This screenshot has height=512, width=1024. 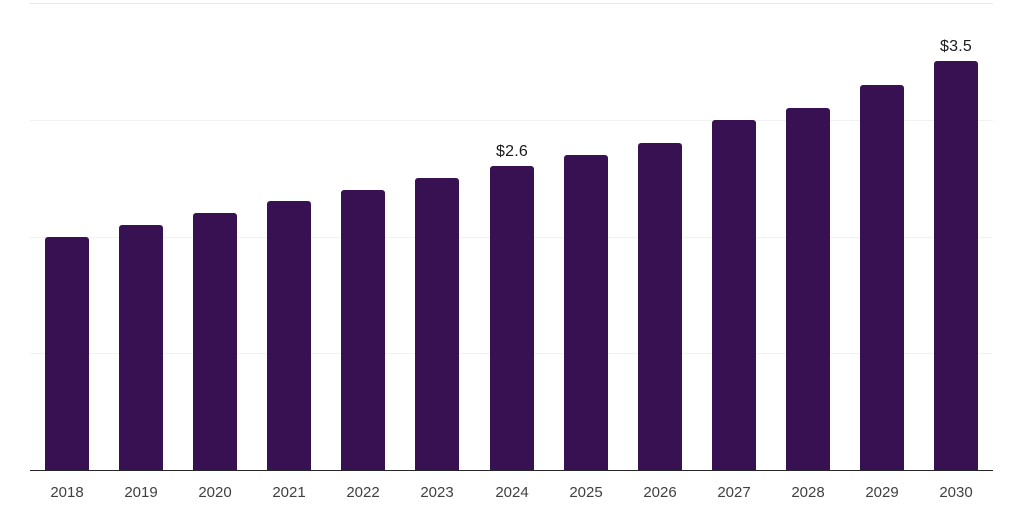 What do you see at coordinates (289, 335) in the screenshot?
I see `bar-2021` at bounding box center [289, 335].